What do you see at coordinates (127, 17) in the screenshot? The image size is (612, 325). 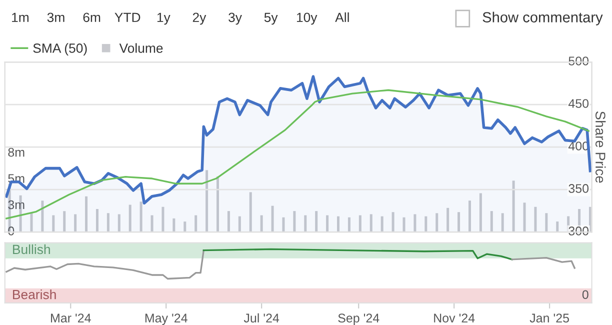 I see `text: YTD` at bounding box center [127, 17].